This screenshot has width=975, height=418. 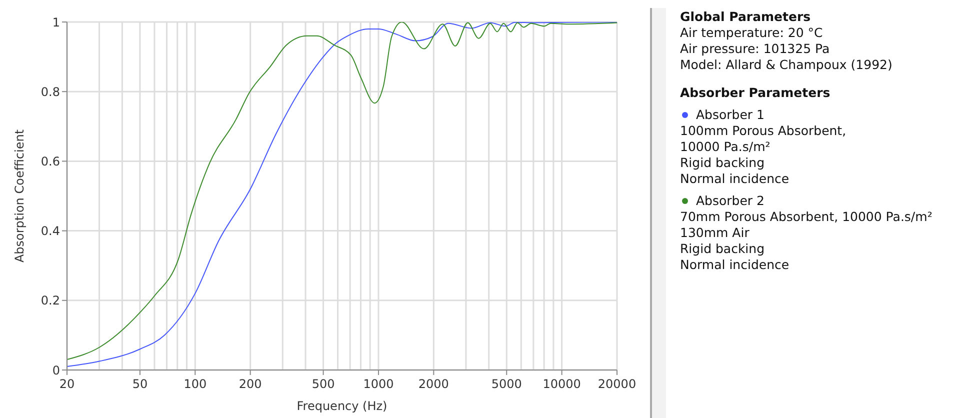 I want to click on y-tick-label: 1, so click(x=56, y=22).